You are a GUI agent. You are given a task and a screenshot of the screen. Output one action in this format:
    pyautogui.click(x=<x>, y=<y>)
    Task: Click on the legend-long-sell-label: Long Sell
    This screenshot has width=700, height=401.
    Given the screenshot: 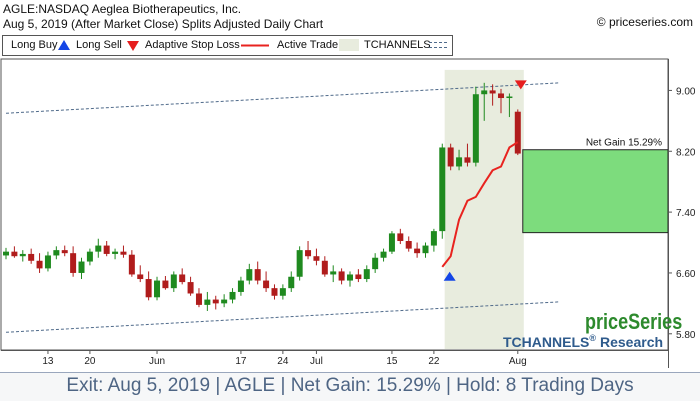 What is the action you would take?
    pyautogui.click(x=99, y=45)
    